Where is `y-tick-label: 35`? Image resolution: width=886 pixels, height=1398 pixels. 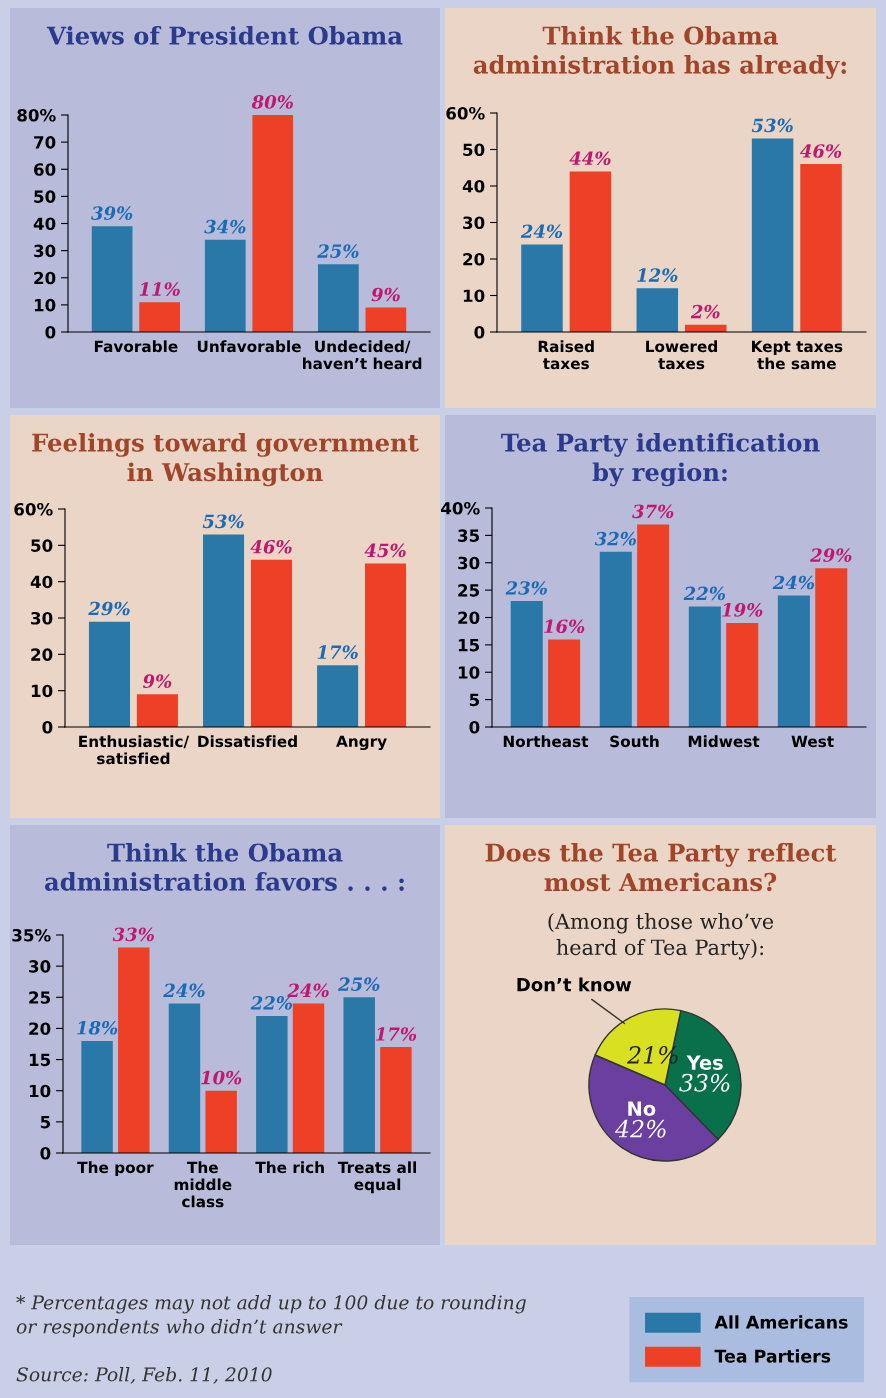 y-tick-label: 35 is located at coordinates (469, 535).